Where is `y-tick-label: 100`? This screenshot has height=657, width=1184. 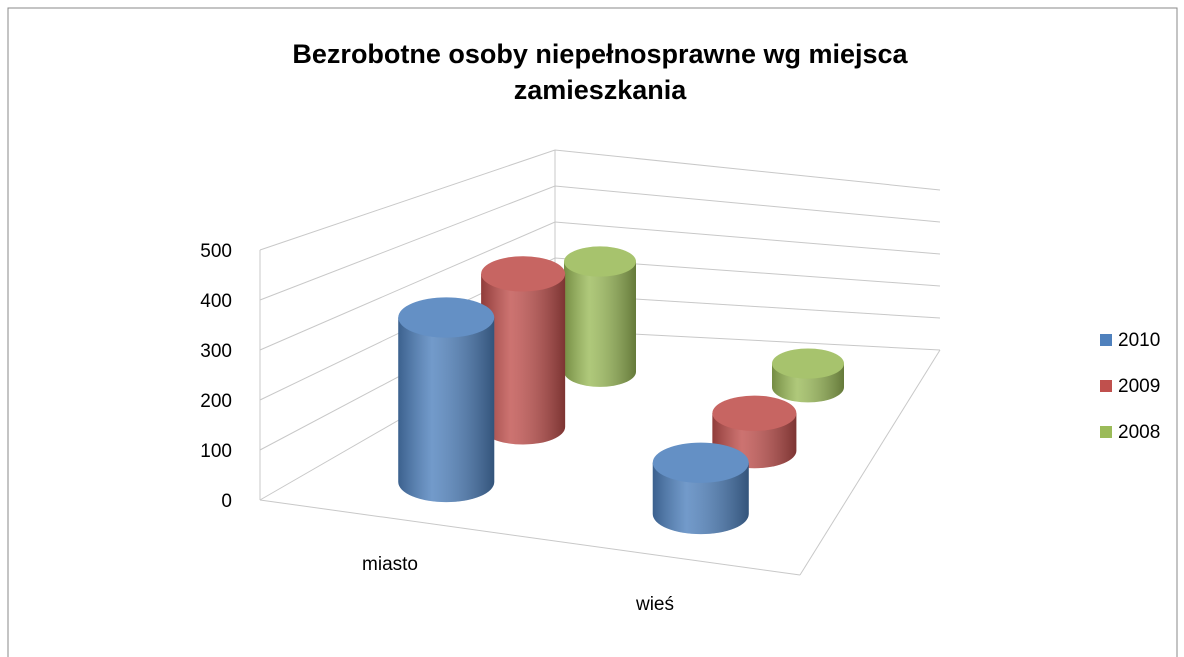
y-tick-label: 100 is located at coordinates (216, 451).